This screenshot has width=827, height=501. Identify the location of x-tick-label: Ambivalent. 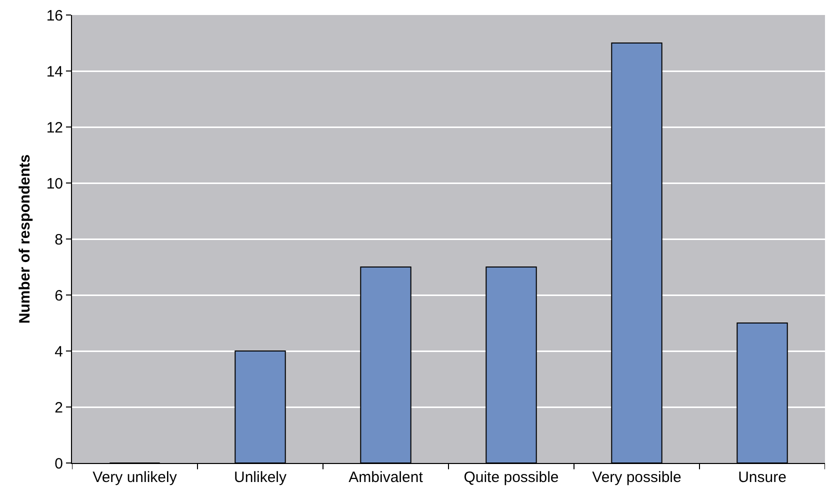
(386, 477).